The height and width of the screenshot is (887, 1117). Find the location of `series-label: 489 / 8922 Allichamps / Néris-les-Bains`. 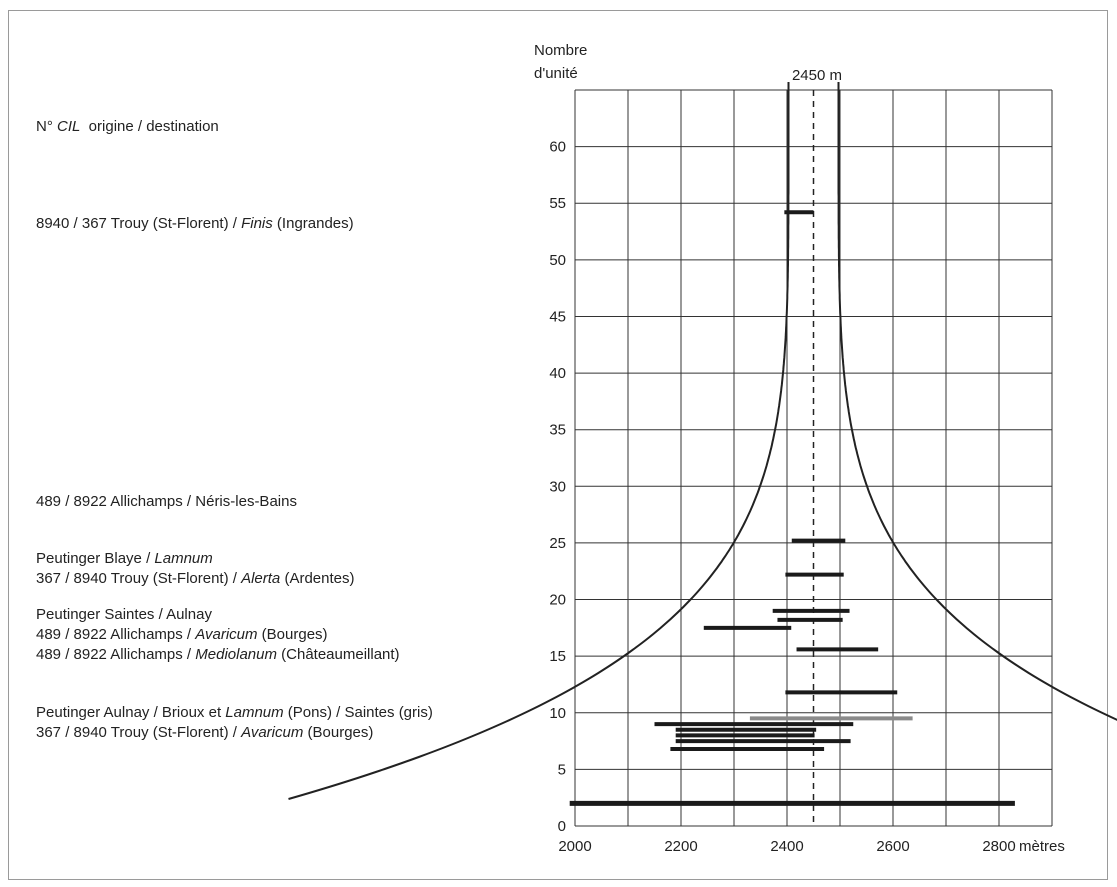

series-label: 489 / 8922 Allichamps / Néris-les-Bains is located at coordinates (166, 502).